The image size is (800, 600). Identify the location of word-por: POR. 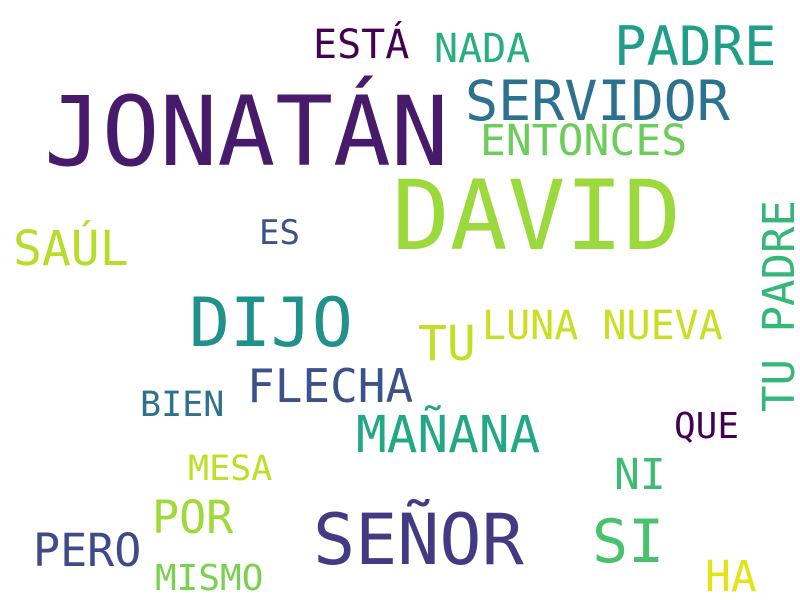
(193, 517).